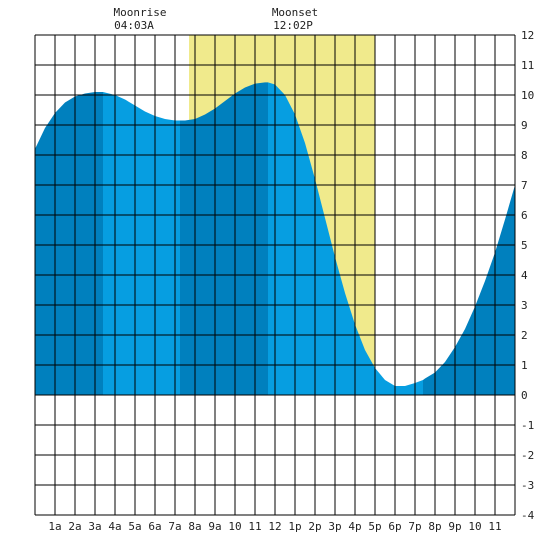 The width and height of the screenshot is (550, 550). What do you see at coordinates (354, 526) in the screenshot?
I see `x-tick-label: 4p` at bounding box center [354, 526].